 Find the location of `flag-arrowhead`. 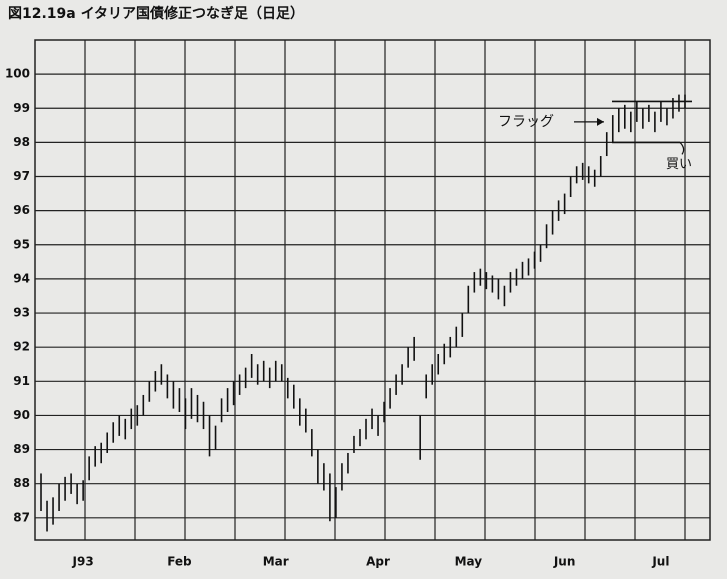

flag-arrowhead is located at coordinates (600, 121).